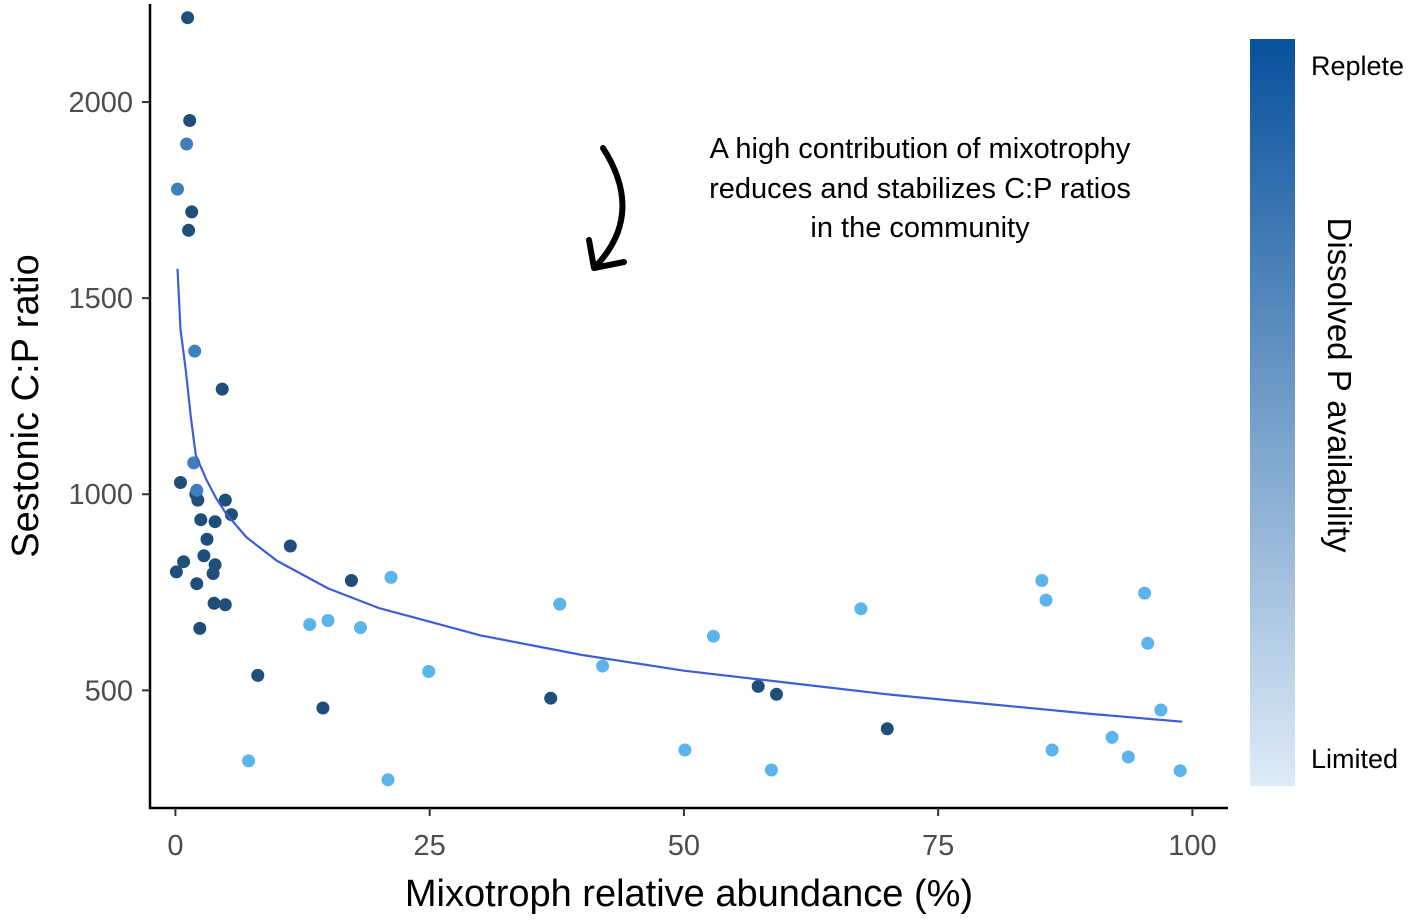 This screenshot has width=1417, height=923. What do you see at coordinates (920, 189) in the screenshot?
I see `annotation-line-2: reduces and stabilizes C:P ratios` at bounding box center [920, 189].